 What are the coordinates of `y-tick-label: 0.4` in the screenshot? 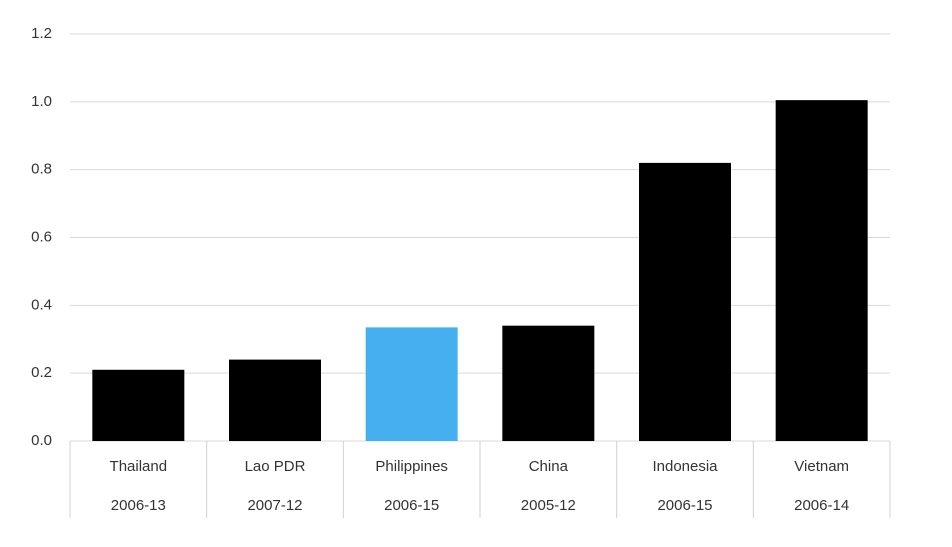 It's located at (41, 304).